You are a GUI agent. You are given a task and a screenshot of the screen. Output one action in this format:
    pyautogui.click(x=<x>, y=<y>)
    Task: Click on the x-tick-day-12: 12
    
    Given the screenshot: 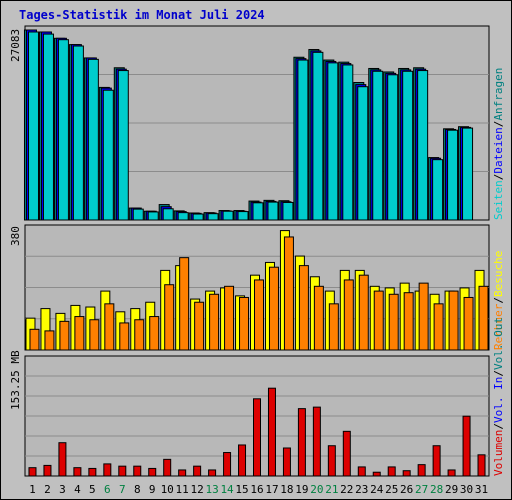 What is the action you would take?
    pyautogui.click(x=197, y=489)
    